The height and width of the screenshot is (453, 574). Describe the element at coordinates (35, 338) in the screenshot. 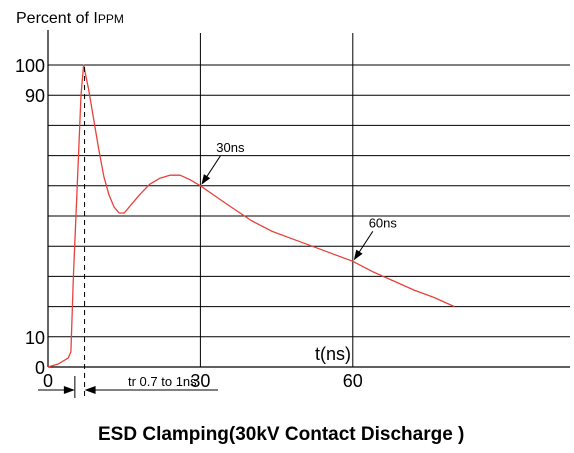

I see `y-tick-label: 10` at that location.